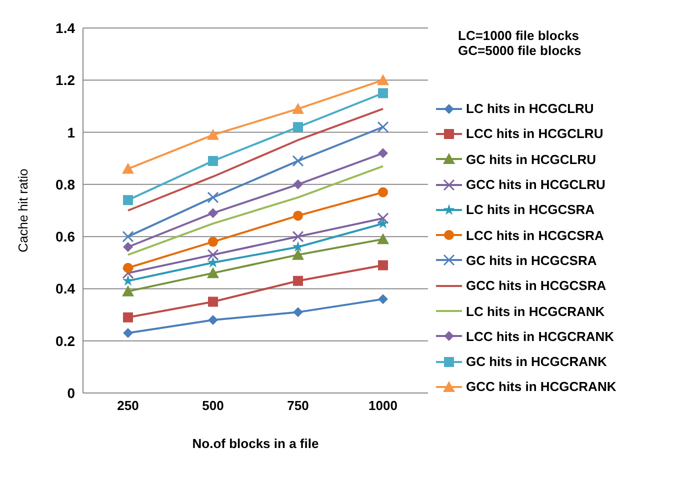 This screenshot has width=673, height=485. Describe the element at coordinates (66, 236) in the screenshot. I see `y-tick-label: 0.6` at that location.